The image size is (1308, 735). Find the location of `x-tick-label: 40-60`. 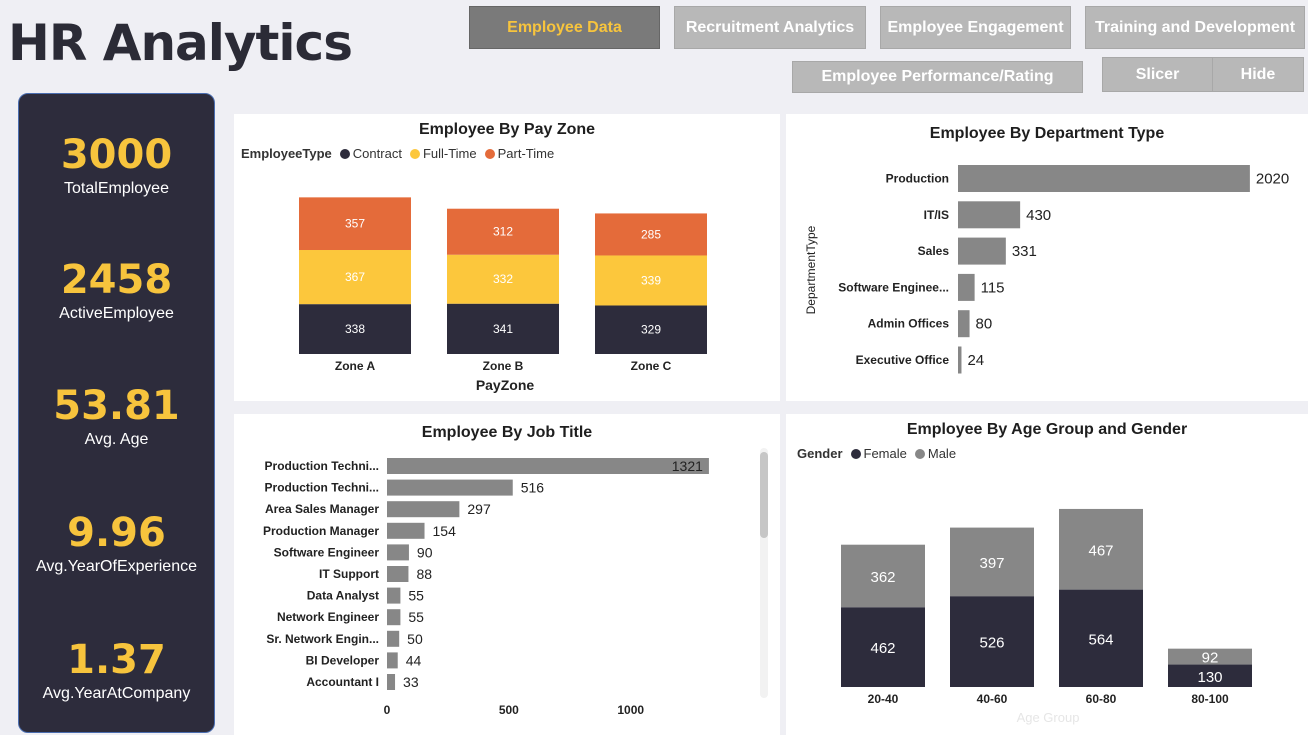

x-tick-label: 40-60 is located at coordinates (992, 699).